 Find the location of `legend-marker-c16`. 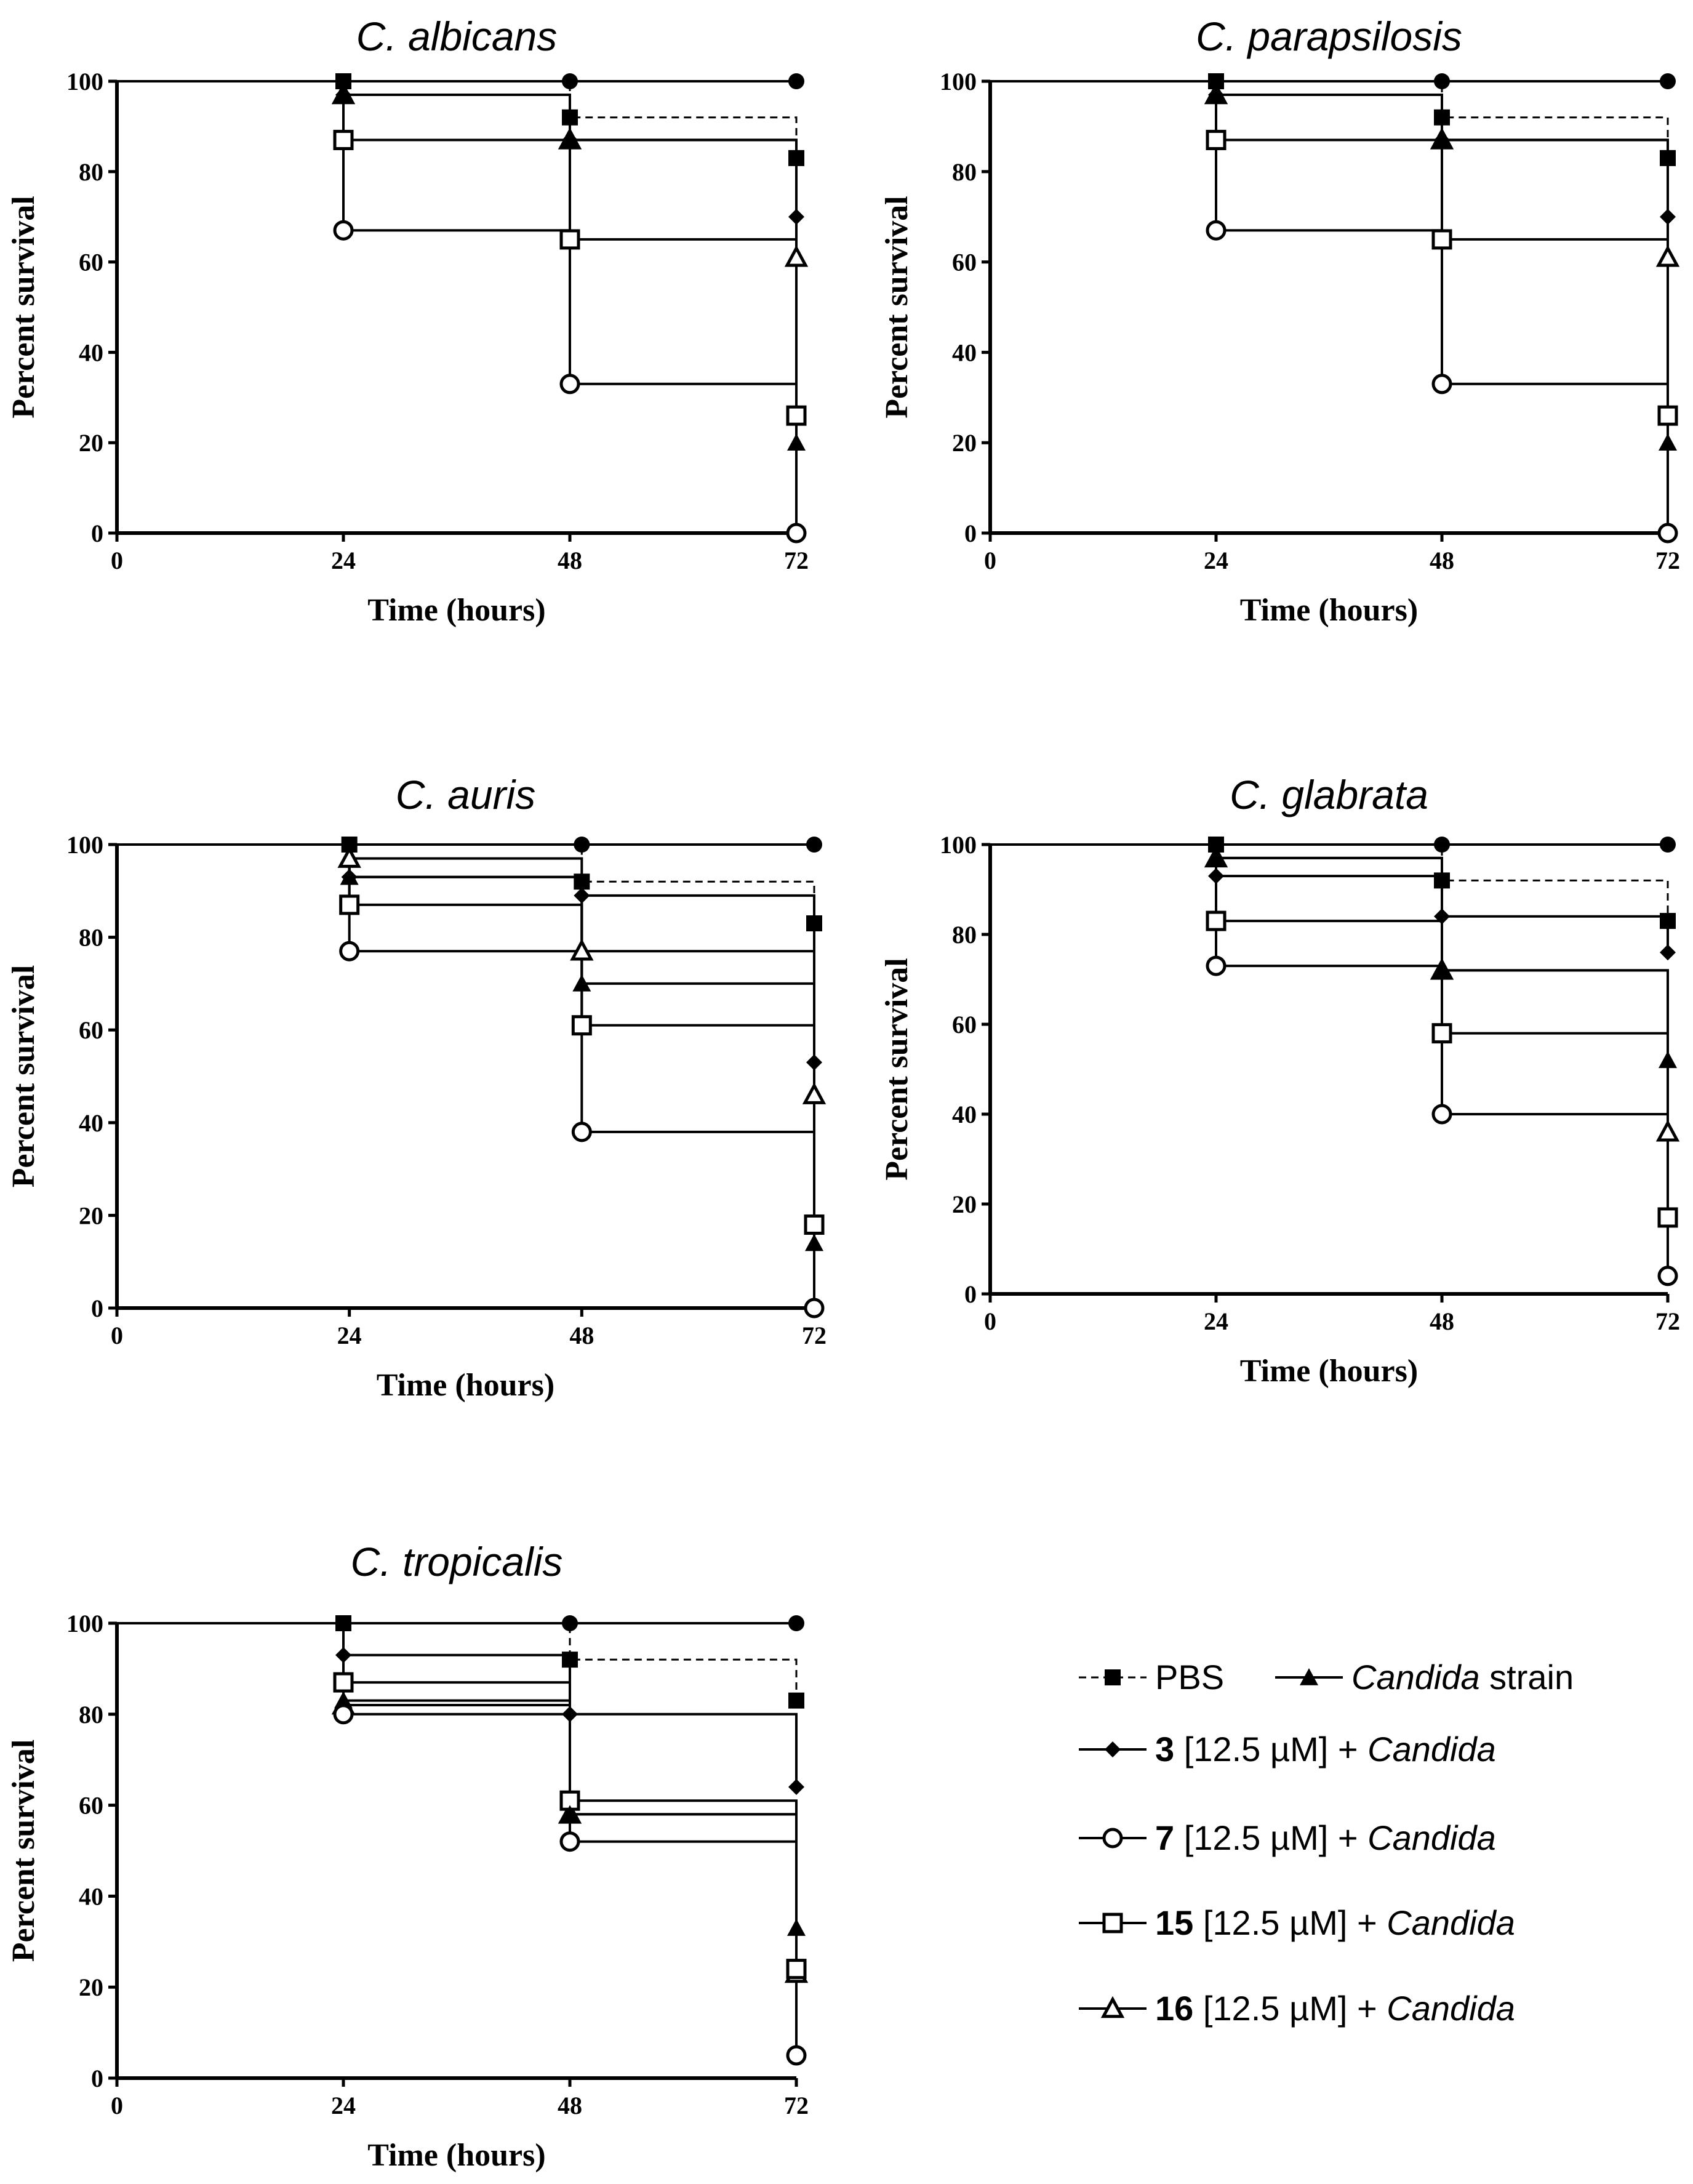

legend-marker-c16 is located at coordinates (1112, 2007).